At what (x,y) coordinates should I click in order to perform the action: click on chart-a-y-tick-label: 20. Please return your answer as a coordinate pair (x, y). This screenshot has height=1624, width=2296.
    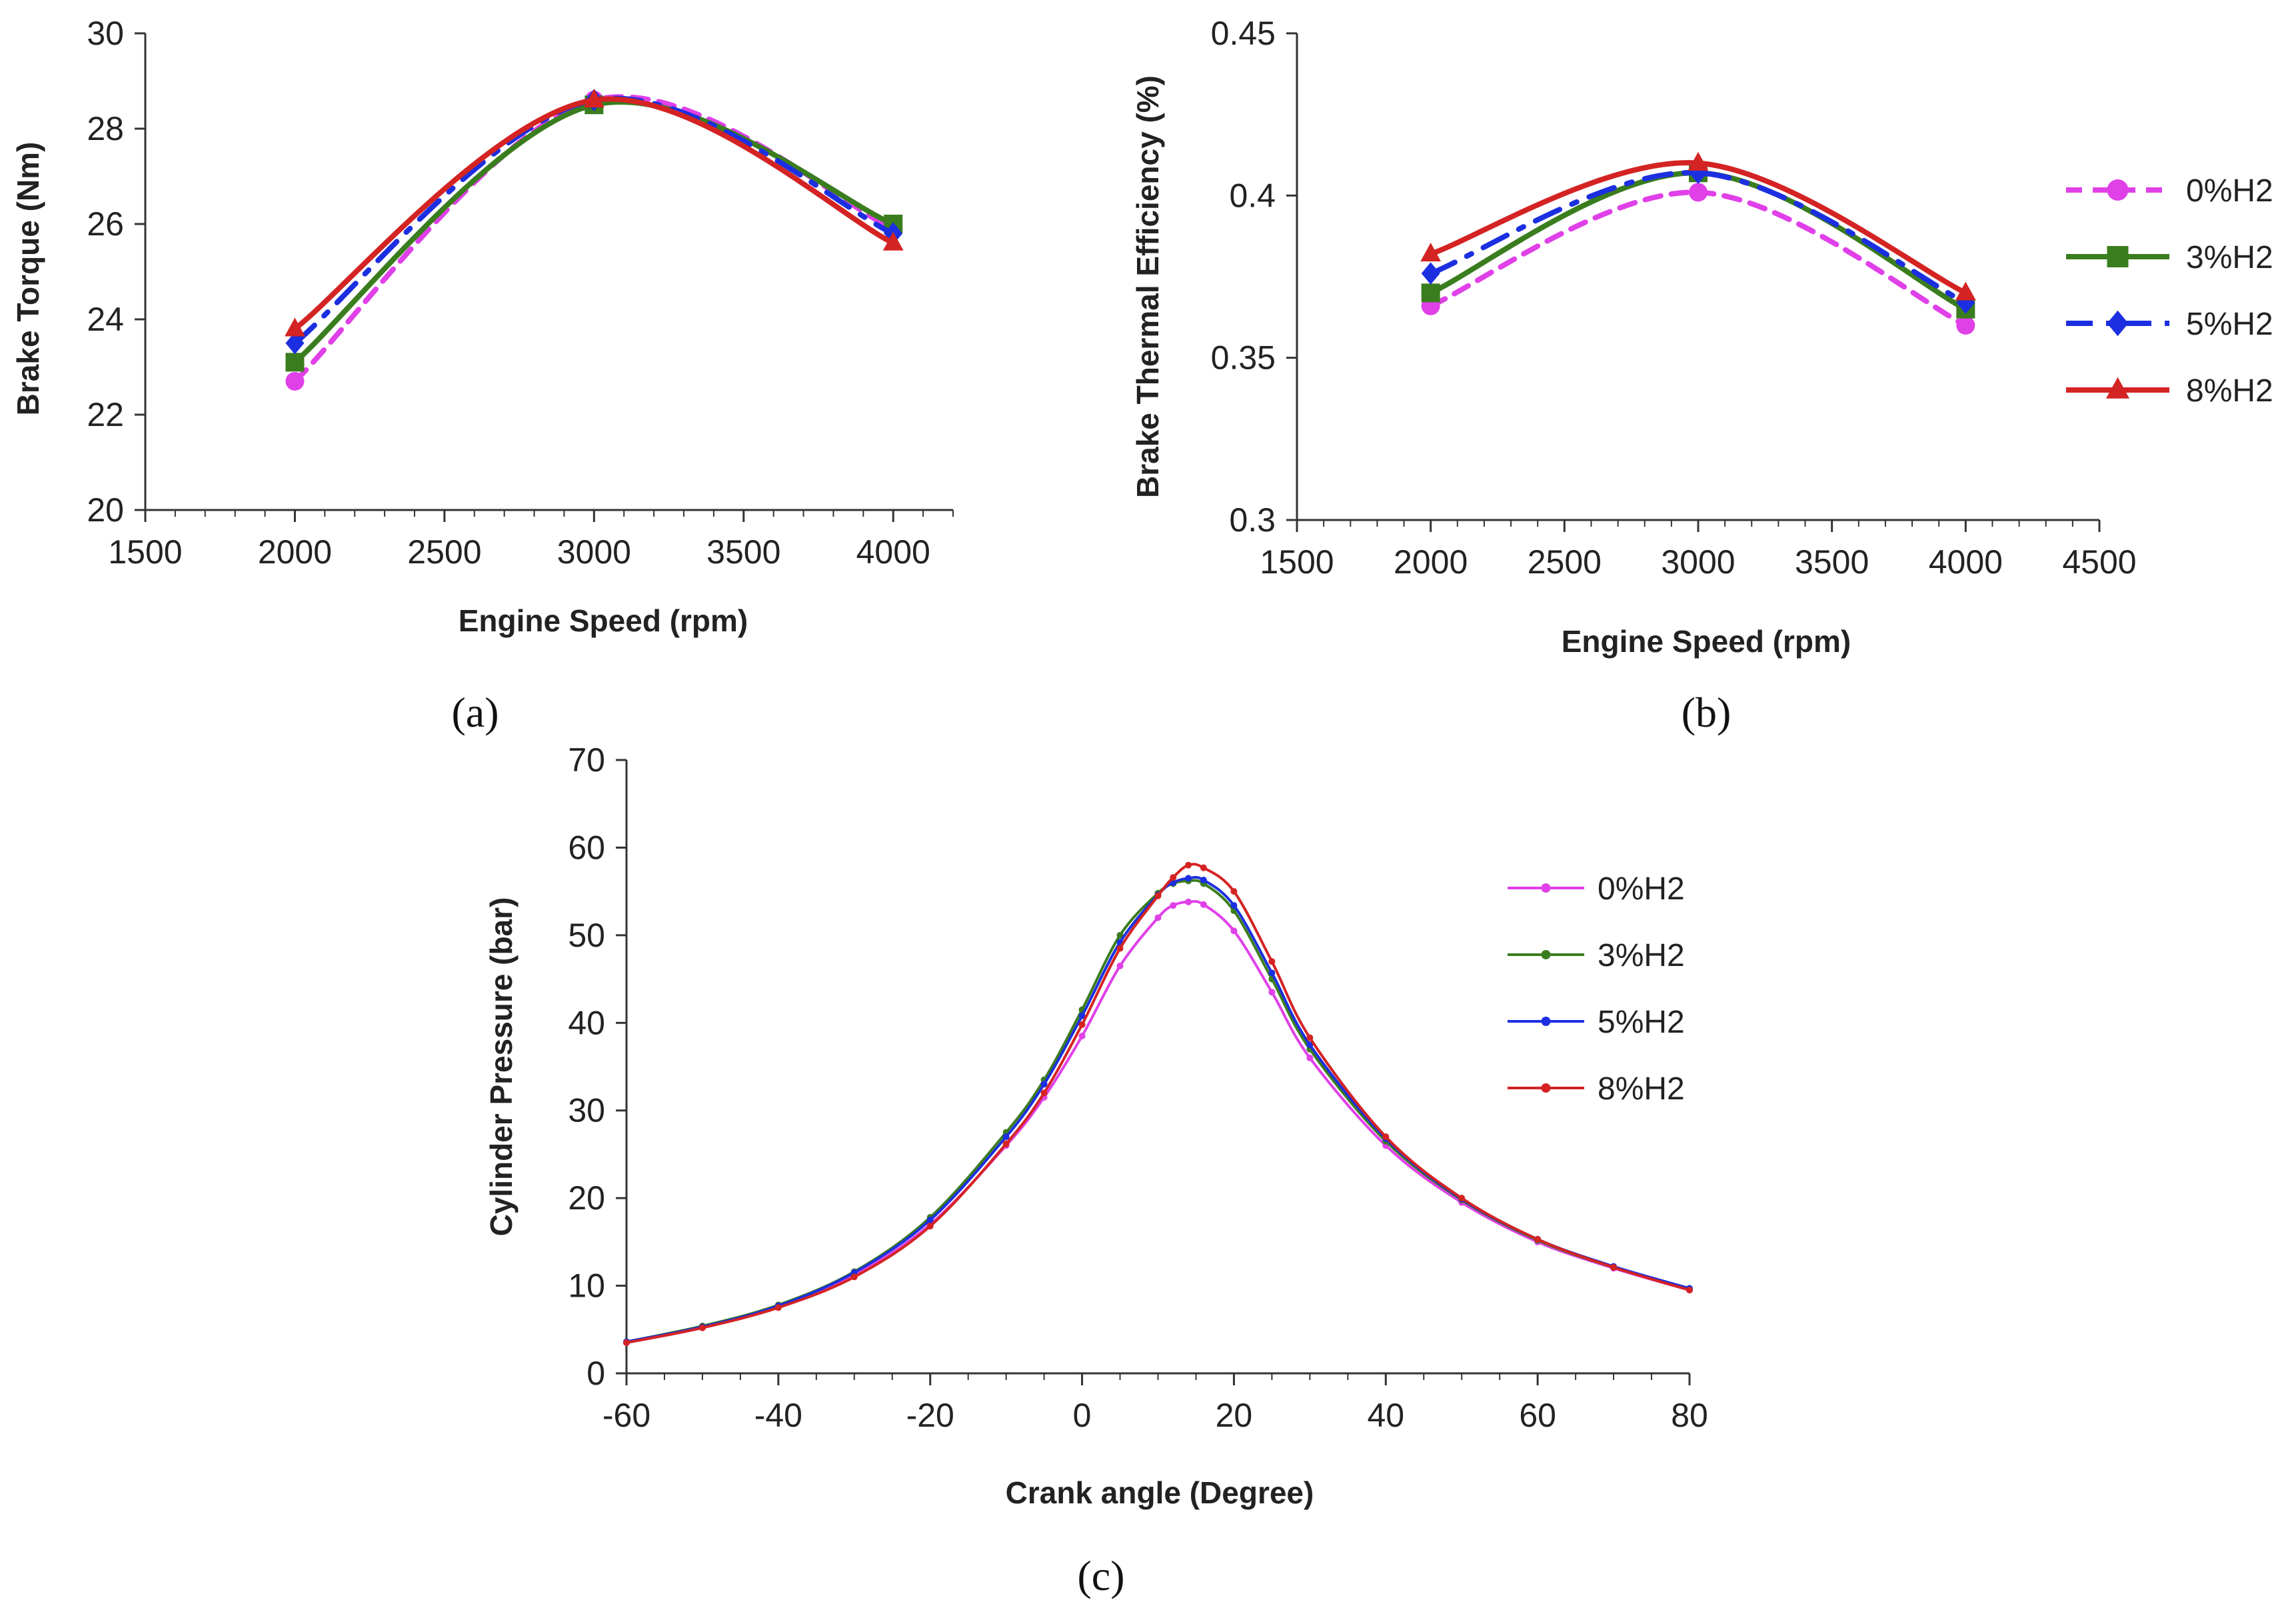
    Looking at the image, I should click on (105, 510).